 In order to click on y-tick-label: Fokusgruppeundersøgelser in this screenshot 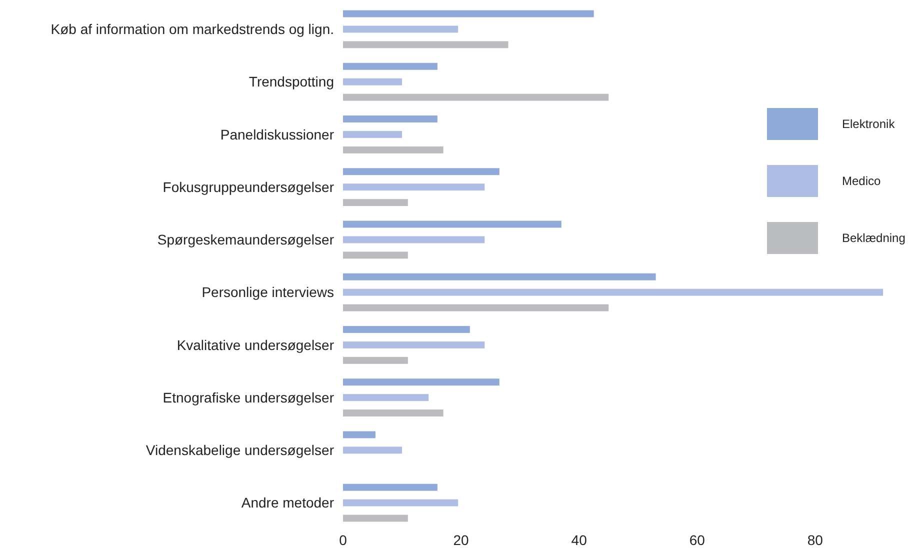, I will do `click(248, 186)`.